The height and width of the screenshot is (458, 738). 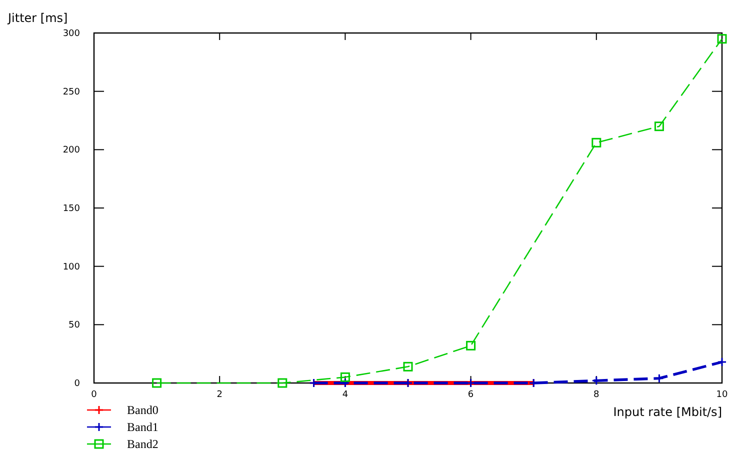 What do you see at coordinates (71, 92) in the screenshot?
I see `y-tick-label: 250` at bounding box center [71, 92].